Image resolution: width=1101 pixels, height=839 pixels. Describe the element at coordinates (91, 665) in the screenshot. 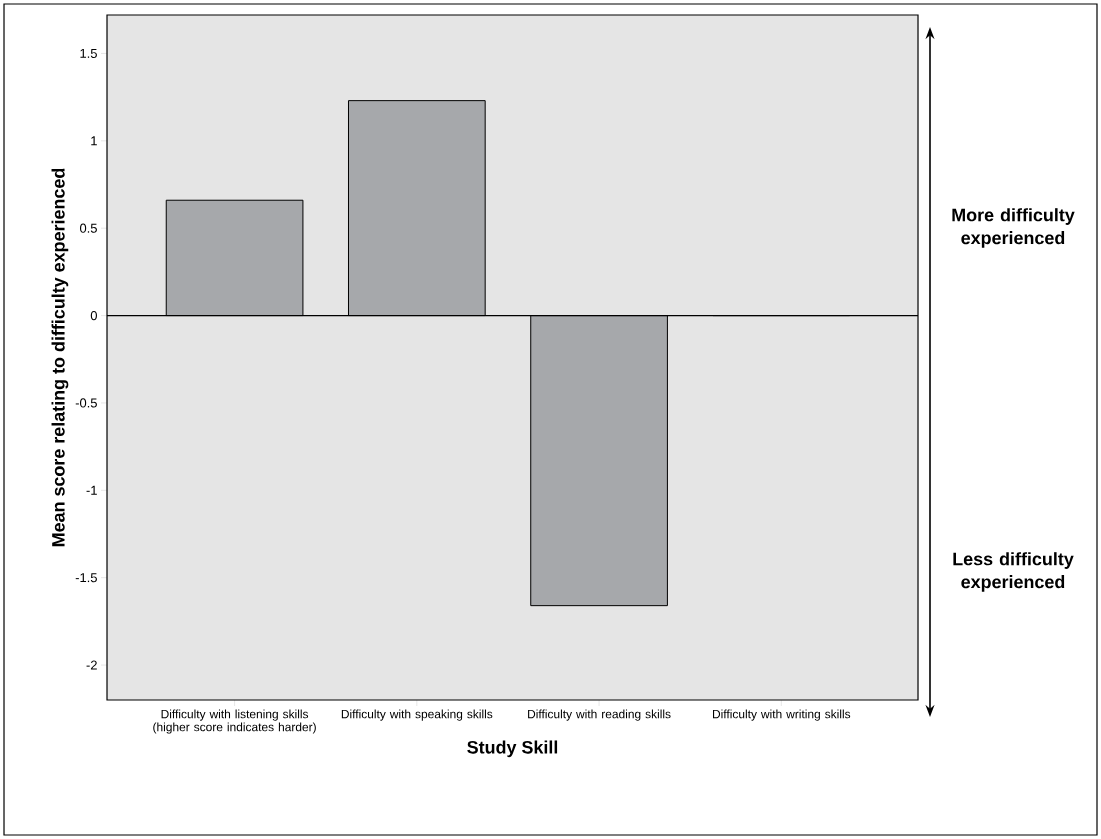

I see `y-tick-label: -2` at that location.